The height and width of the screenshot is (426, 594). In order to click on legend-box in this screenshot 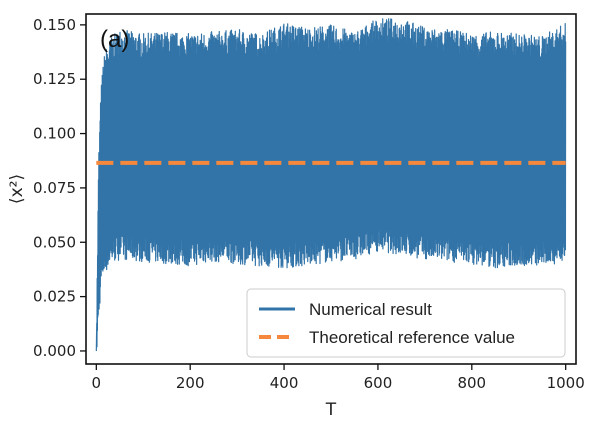, I will do `click(406, 323)`.